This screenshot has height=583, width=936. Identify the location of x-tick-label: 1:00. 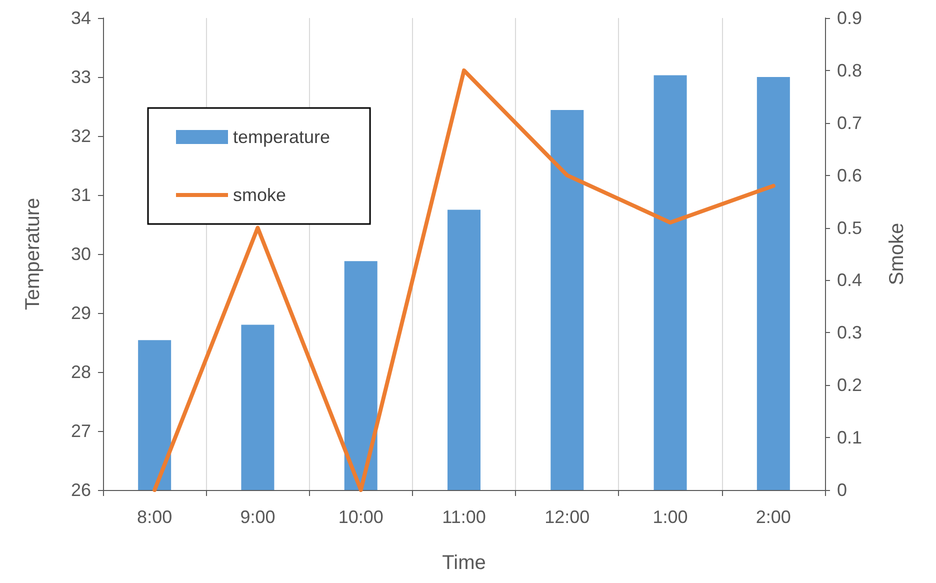
(670, 517).